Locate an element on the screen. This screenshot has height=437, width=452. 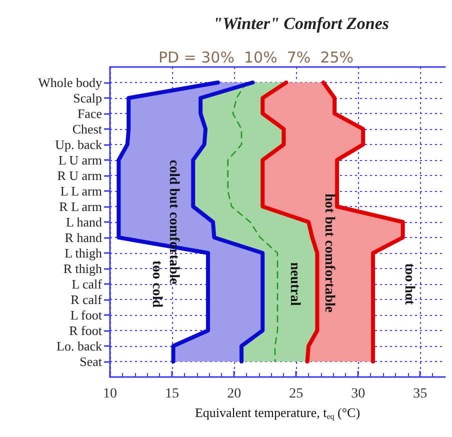
y-tick-label: L thigh is located at coordinates (83, 253).